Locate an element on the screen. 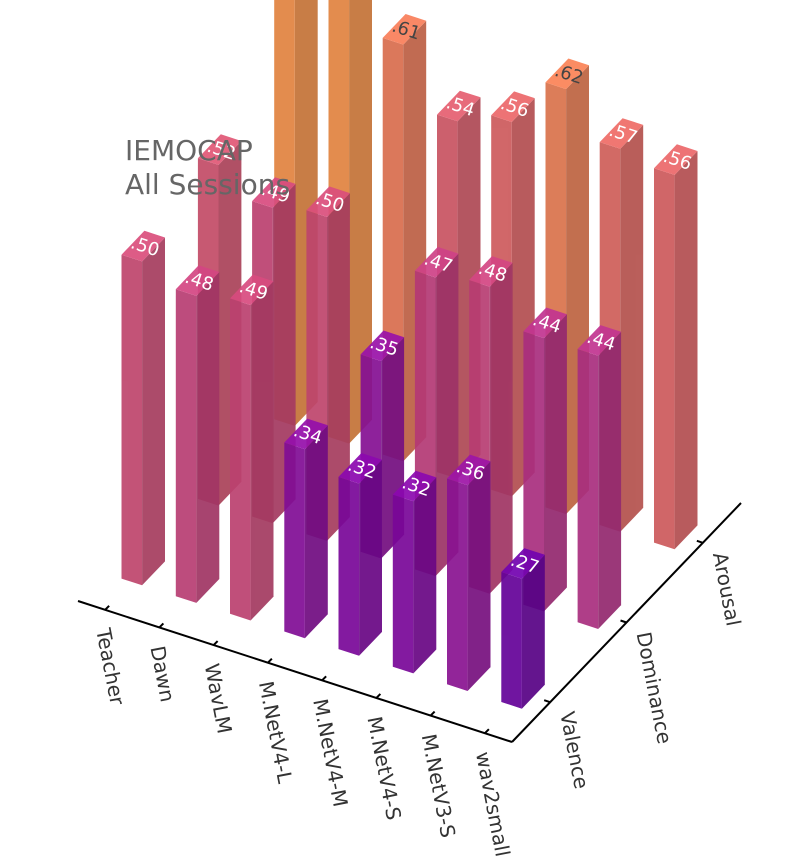 The height and width of the screenshot is (864, 811). y-tick-label: Arousal is located at coordinates (727, 589).